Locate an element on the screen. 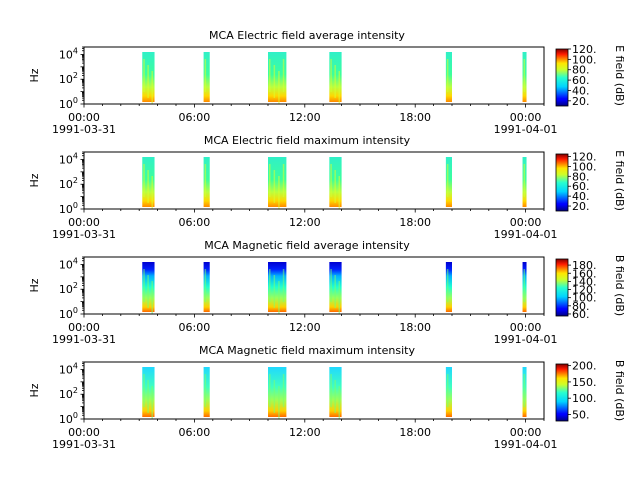 The width and height of the screenshot is (640, 480). x-tick-label: 12:00 is located at coordinates (305, 222).